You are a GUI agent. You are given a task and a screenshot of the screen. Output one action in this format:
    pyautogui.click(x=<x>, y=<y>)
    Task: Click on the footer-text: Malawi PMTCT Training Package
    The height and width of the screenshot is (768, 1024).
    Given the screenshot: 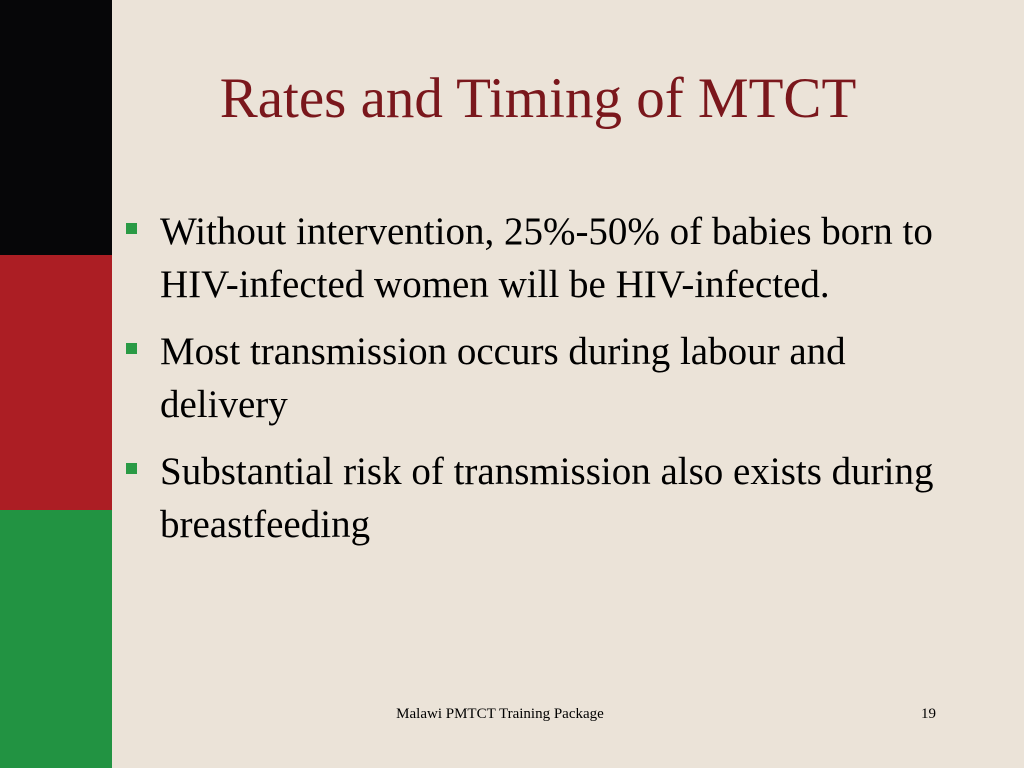 What is the action you would take?
    pyautogui.click(x=500, y=714)
    